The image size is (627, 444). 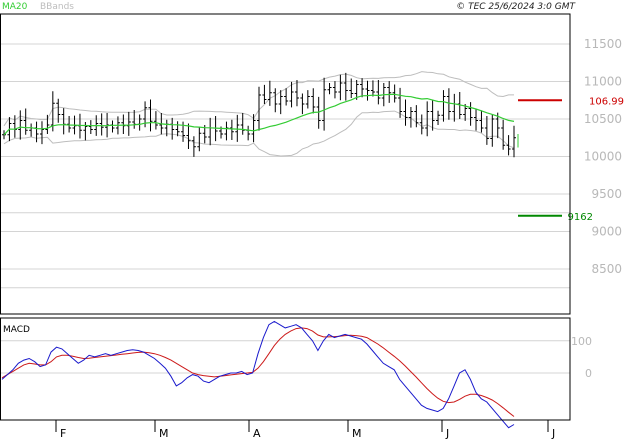 What do you see at coordinates (580, 217) in the screenshot?
I see `support-label: 9162` at bounding box center [580, 217].